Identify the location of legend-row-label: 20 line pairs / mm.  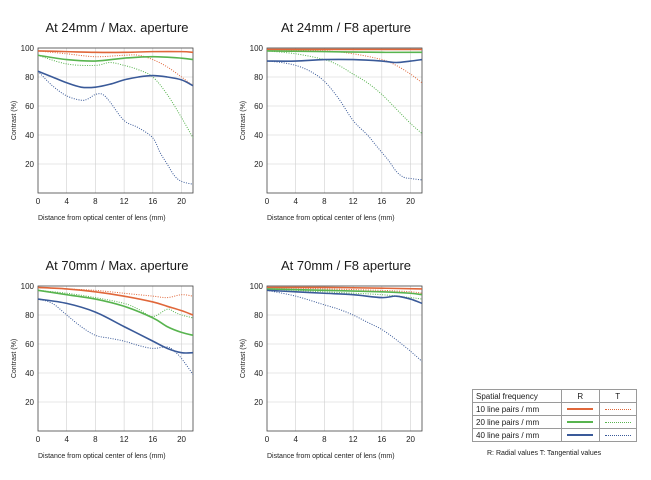
(517, 422).